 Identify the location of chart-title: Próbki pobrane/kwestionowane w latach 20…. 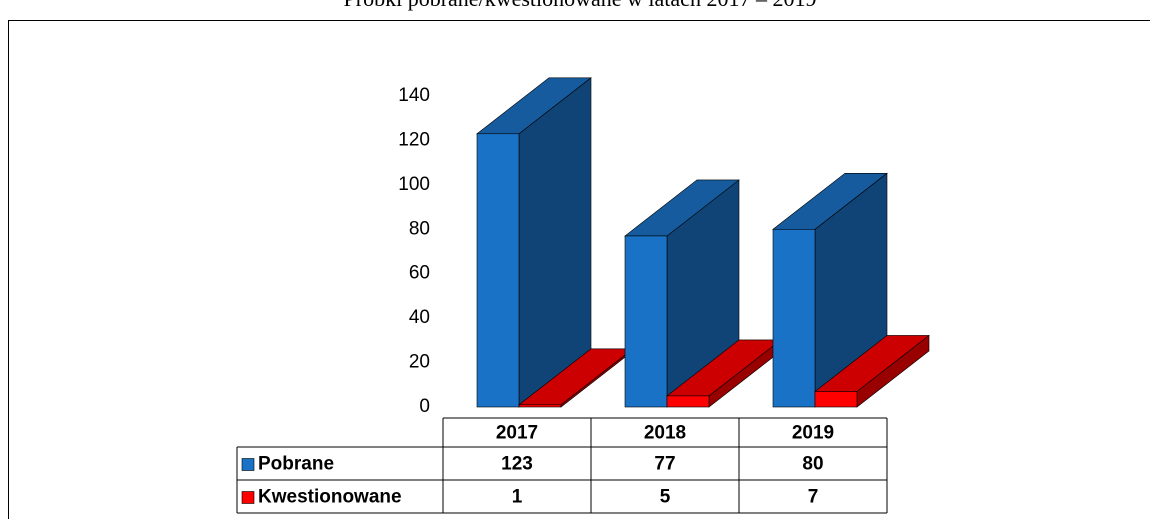
(580, 5).